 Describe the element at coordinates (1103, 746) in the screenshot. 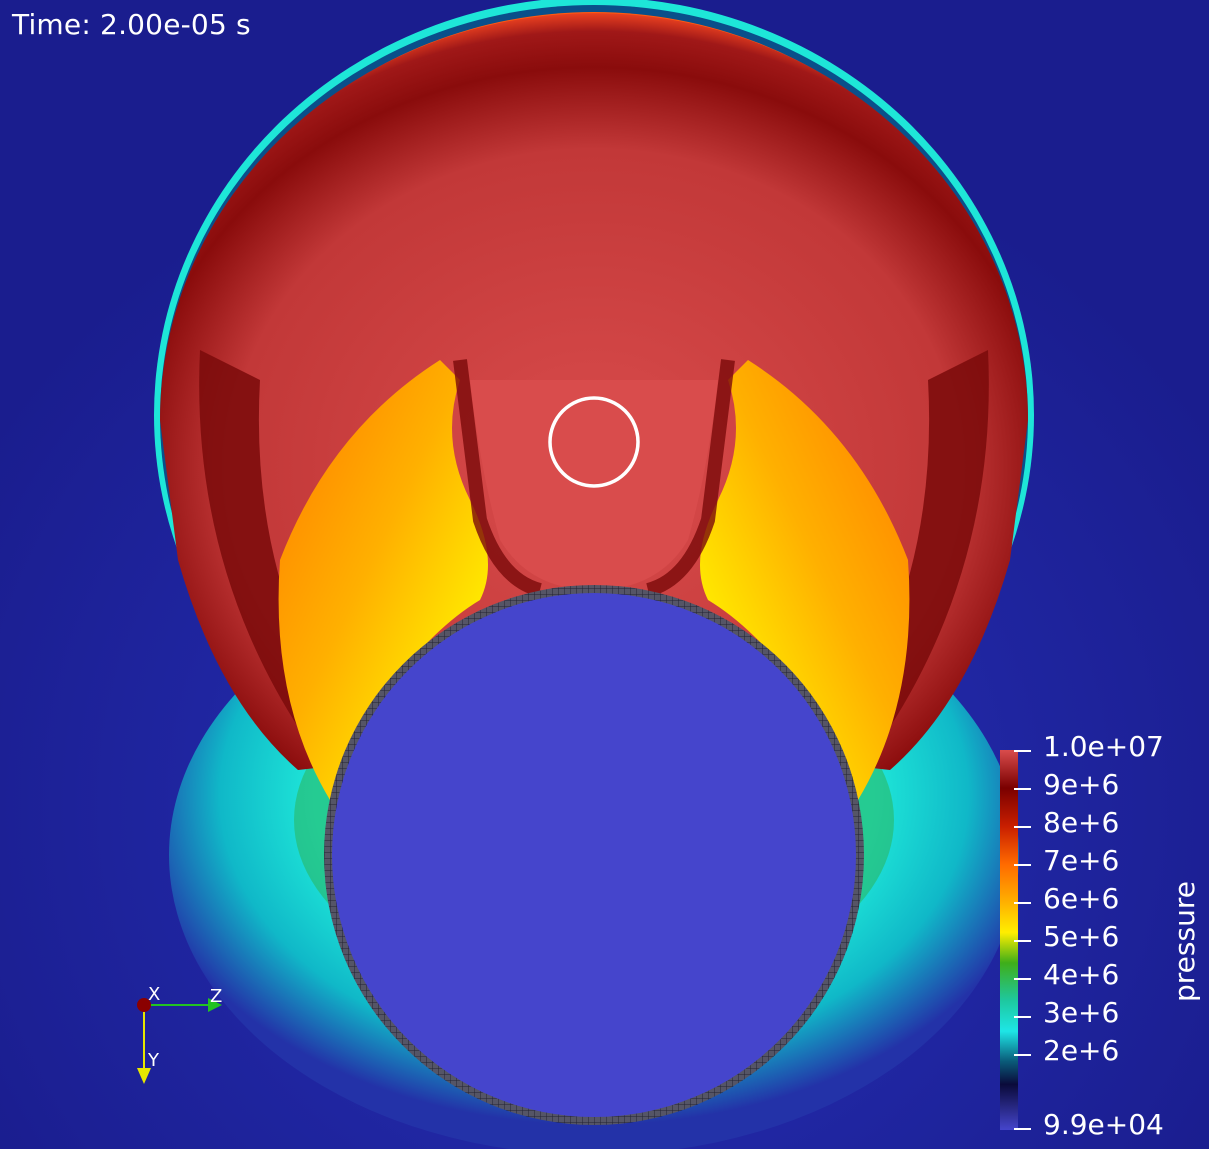

I see `colorbar-tick-label: 1.0e+07` at that location.